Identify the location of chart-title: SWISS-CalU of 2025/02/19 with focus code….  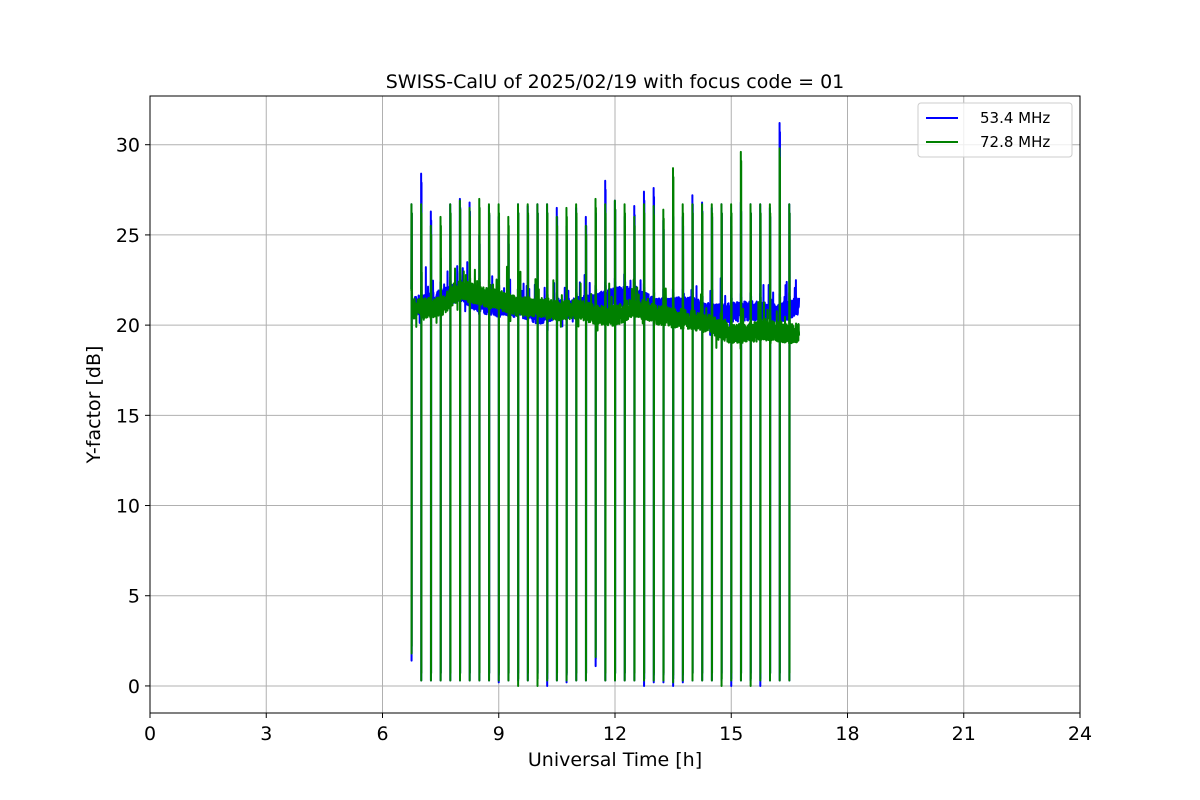
(615, 82).